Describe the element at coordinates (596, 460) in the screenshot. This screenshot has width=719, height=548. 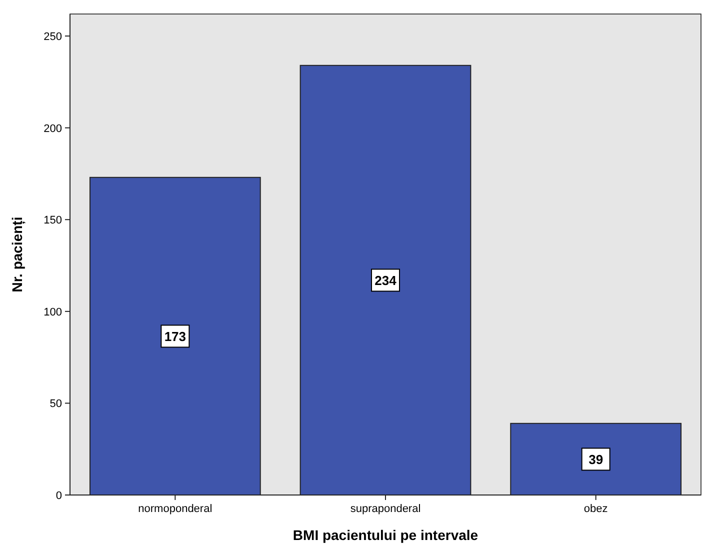
I see `data-label: 39` at that location.